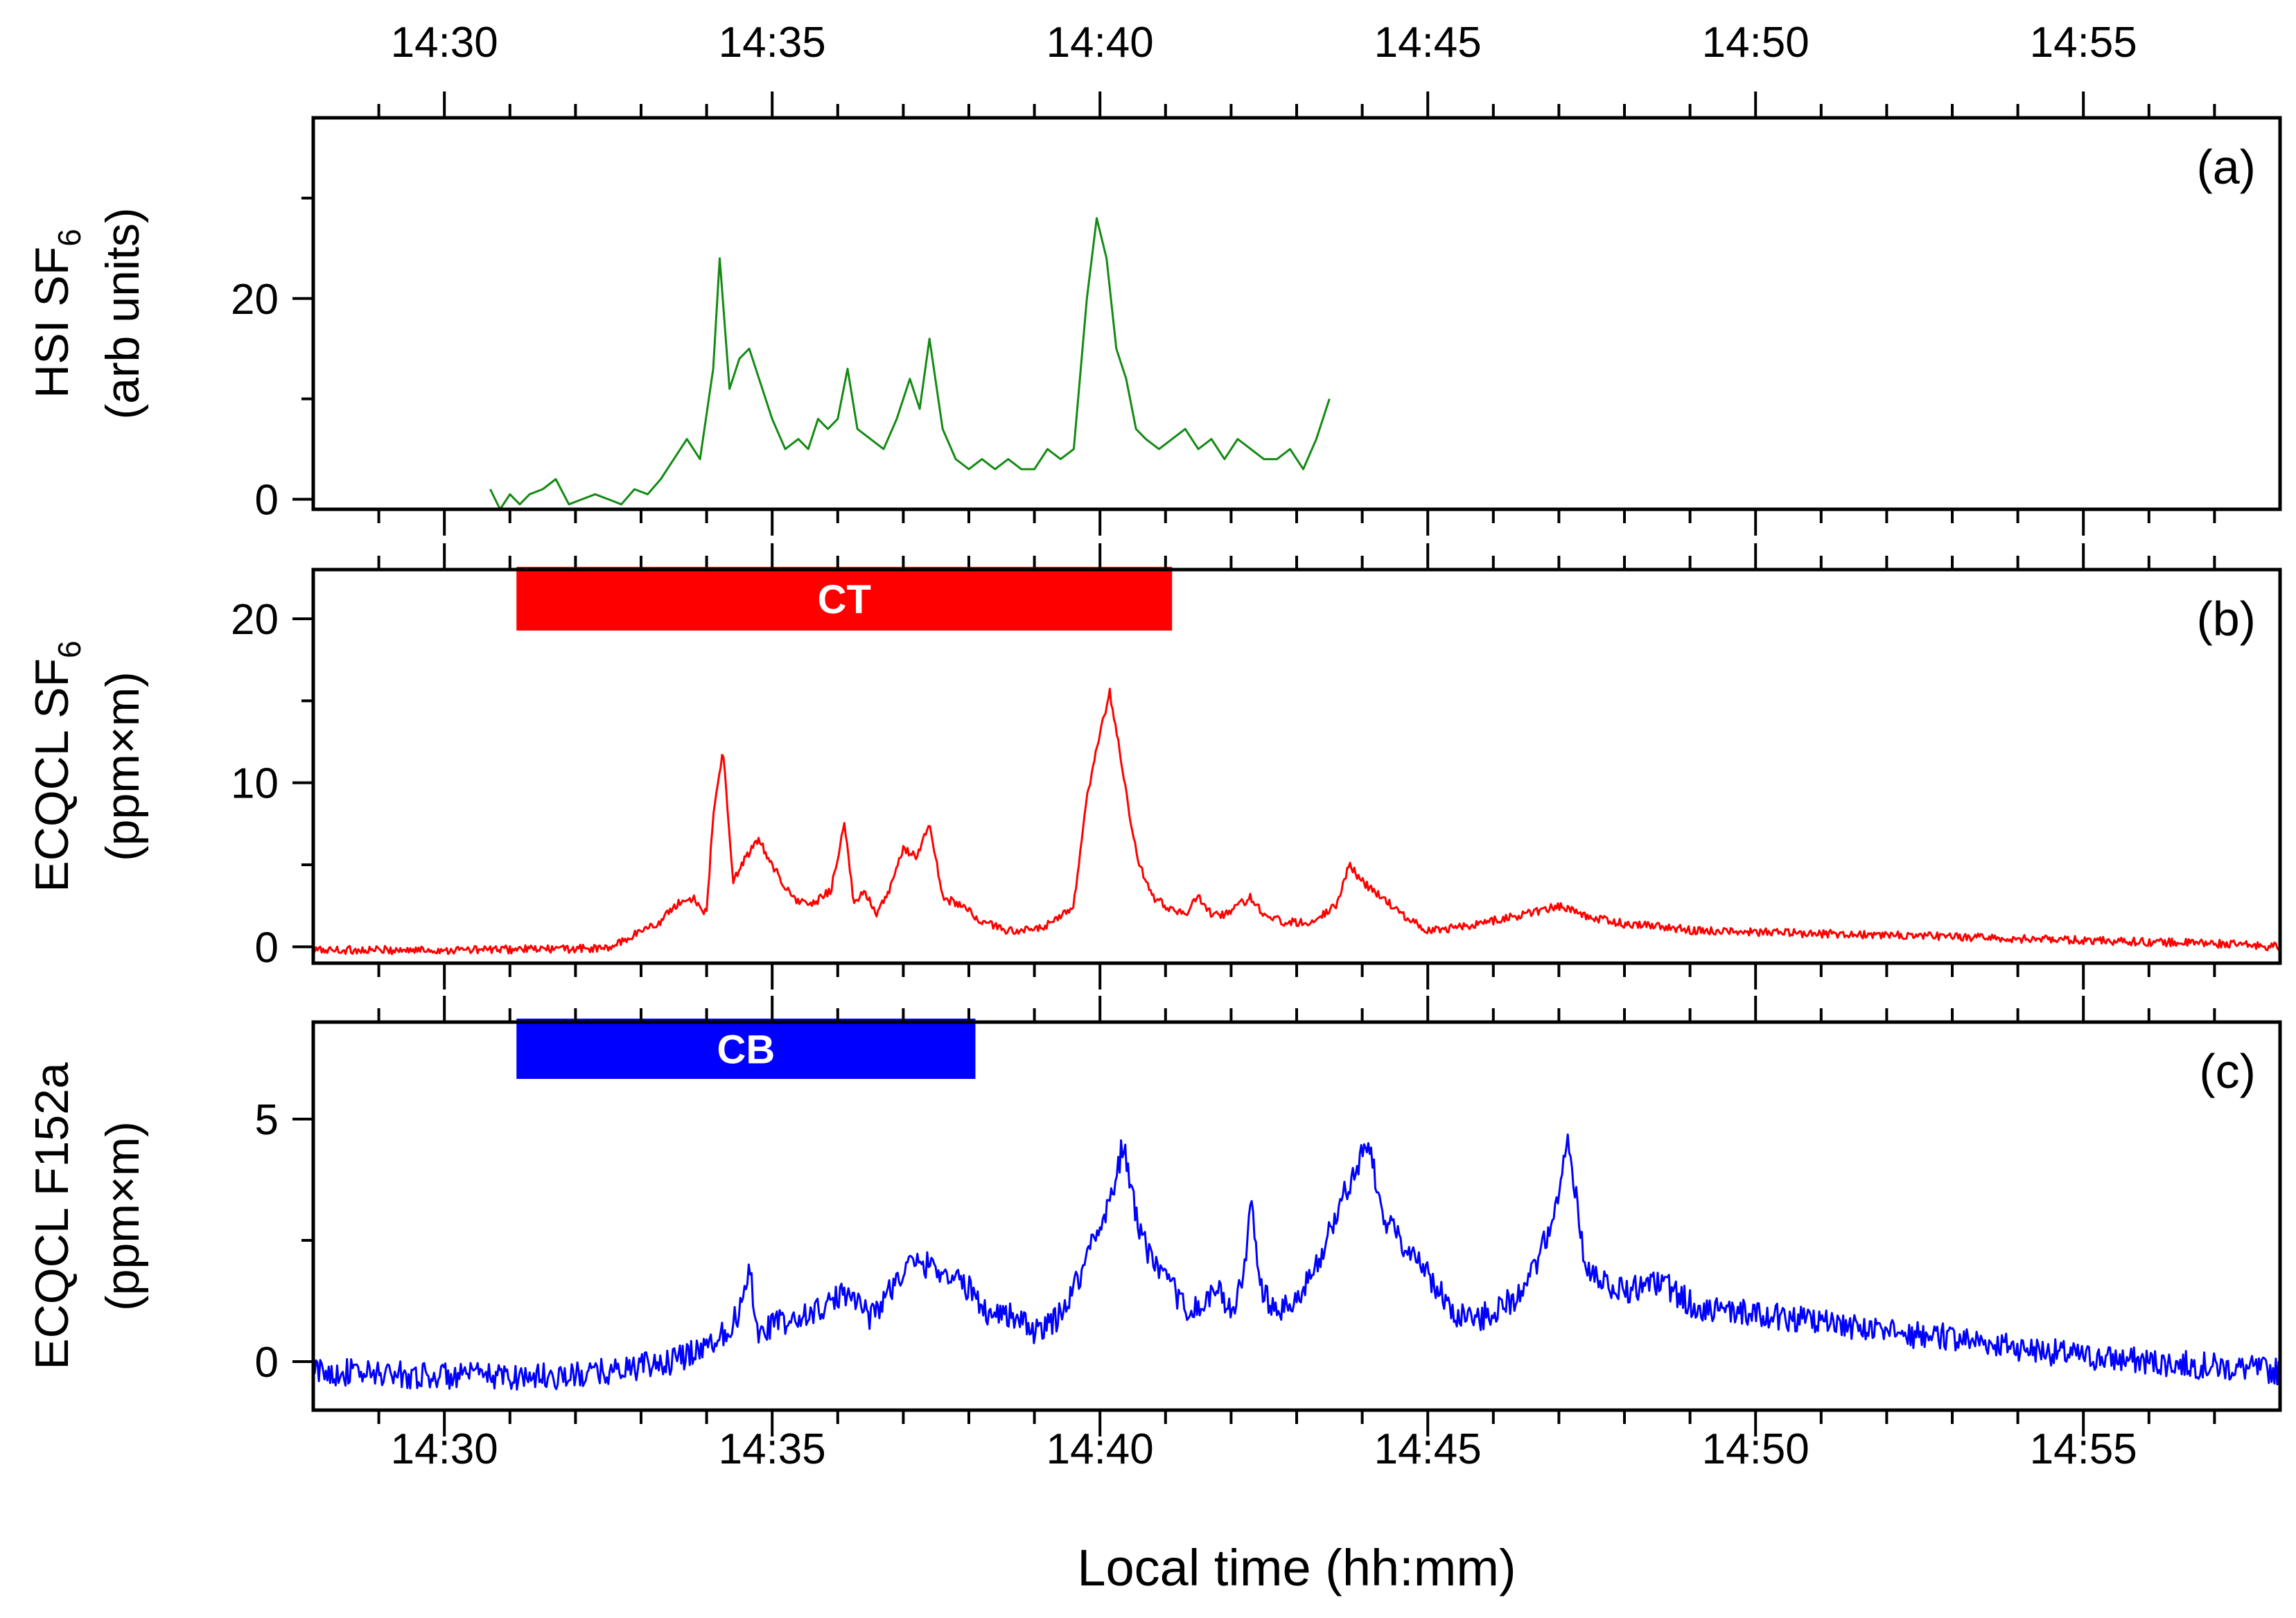 The width and height of the screenshot is (2296, 1618). What do you see at coordinates (1296, 1568) in the screenshot?
I see `x-axis-title: Local time (hh:mm)` at bounding box center [1296, 1568].